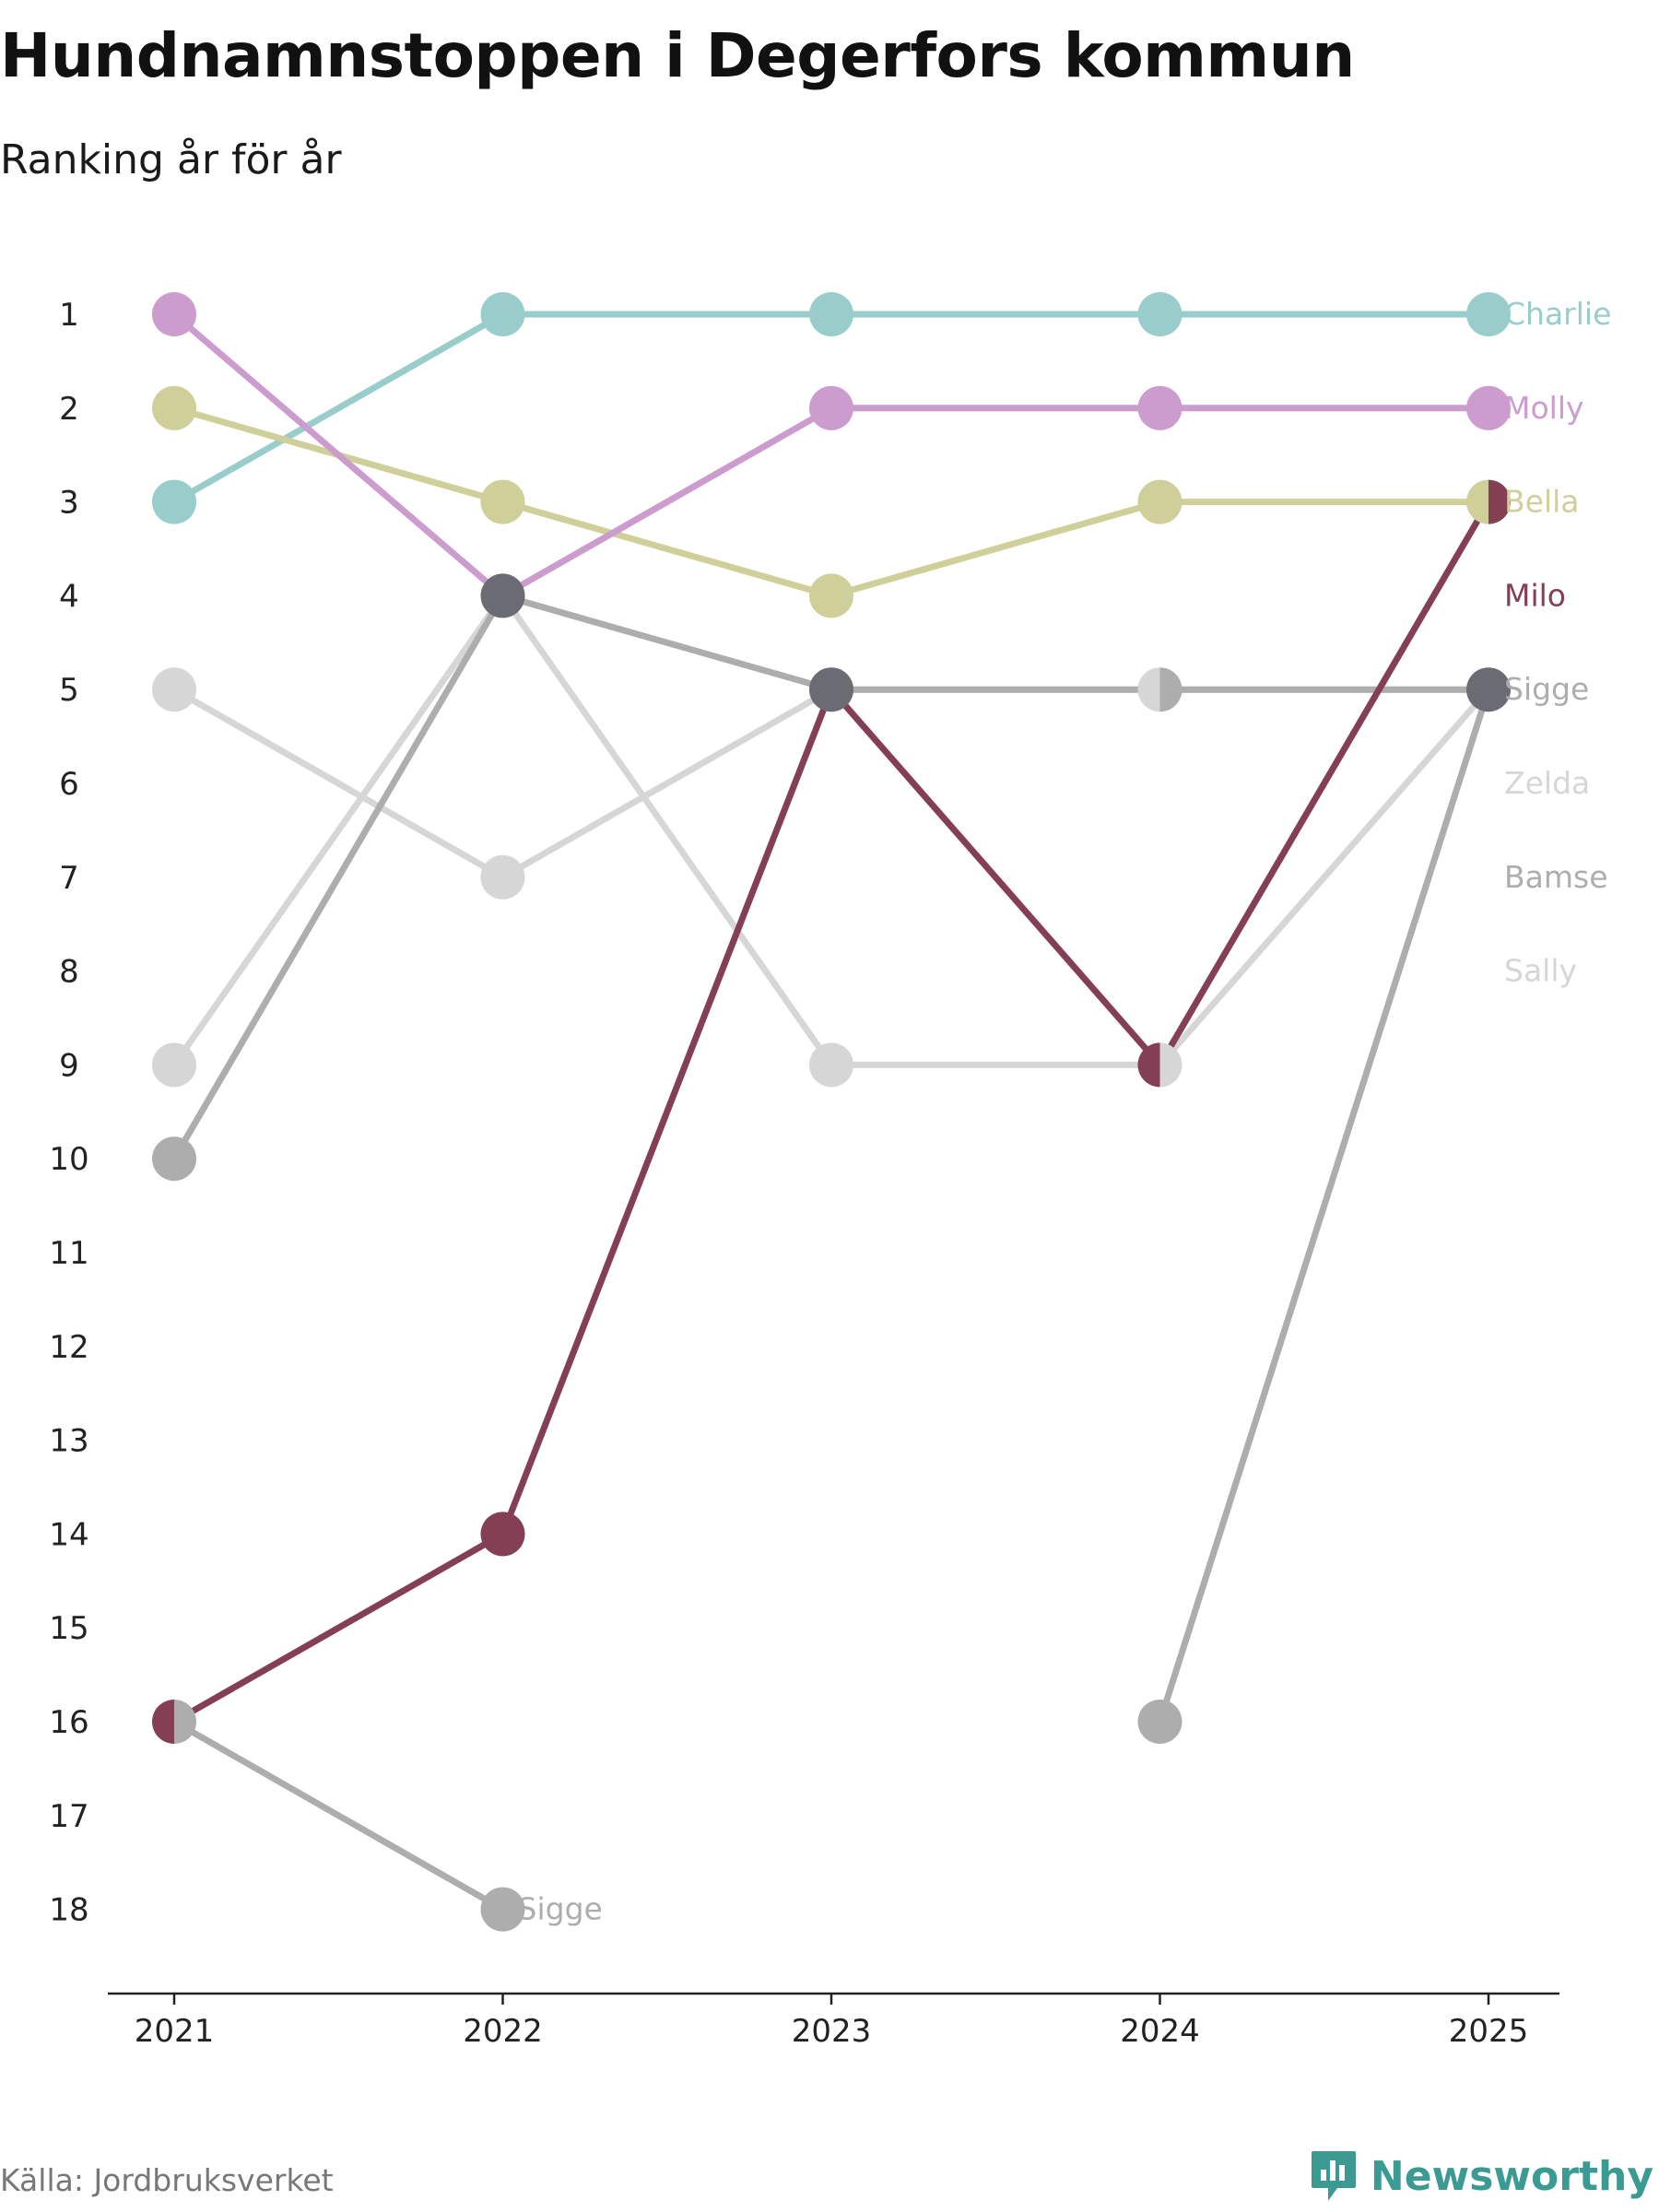  I want to click on y-tick-label: 17, so click(68, 1816).